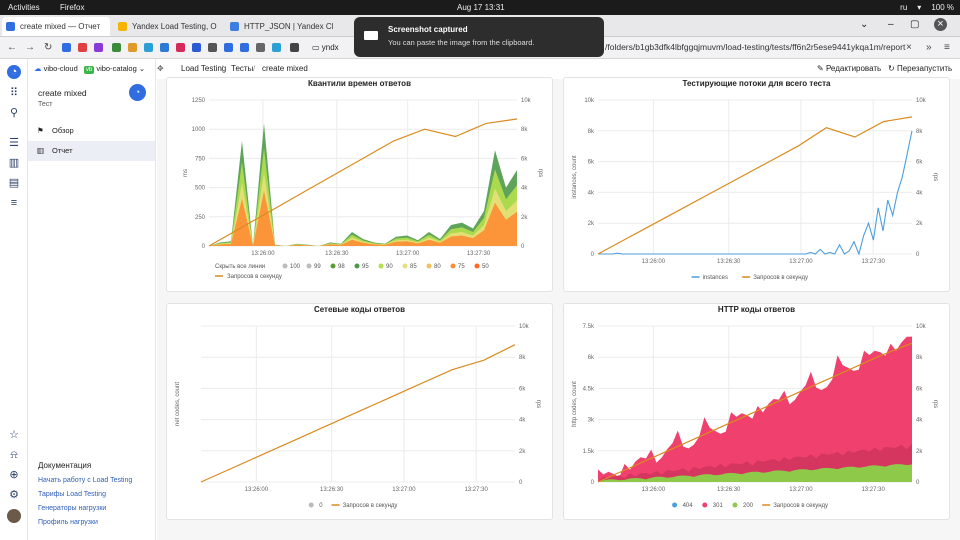  What do you see at coordinates (281, 26) in the screenshot?
I see `tab-http-json: HTTP_JSON | Yandex Cl` at bounding box center [281, 26].